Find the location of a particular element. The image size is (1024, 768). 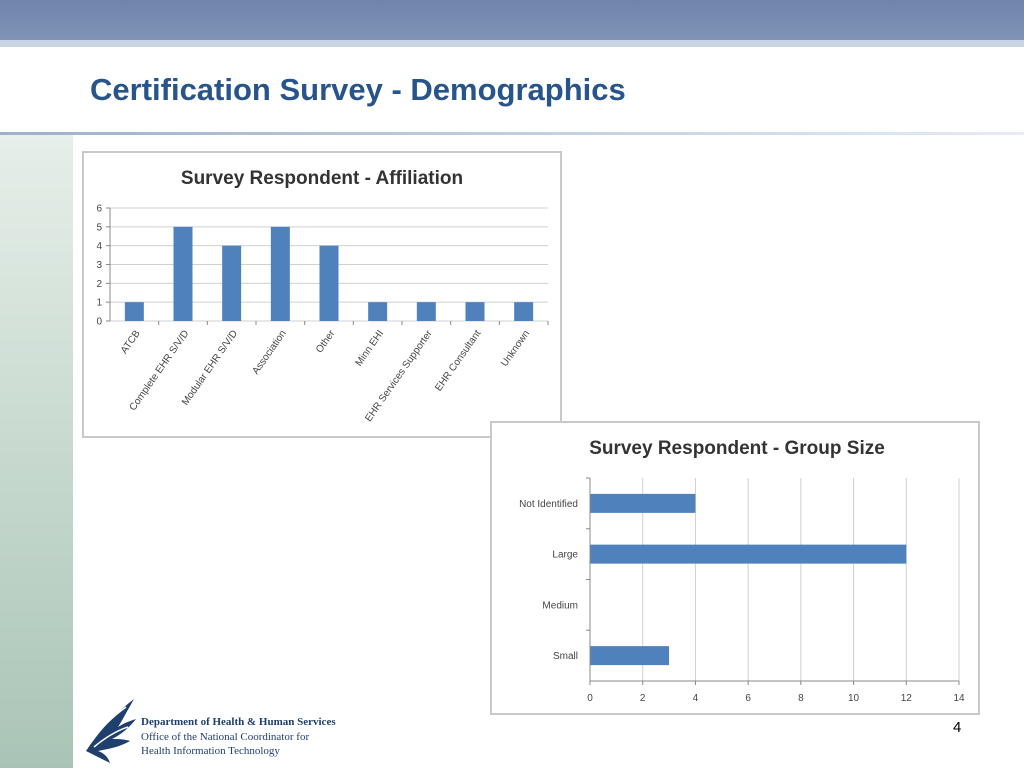

hhs-logo is located at coordinates (210, 730).